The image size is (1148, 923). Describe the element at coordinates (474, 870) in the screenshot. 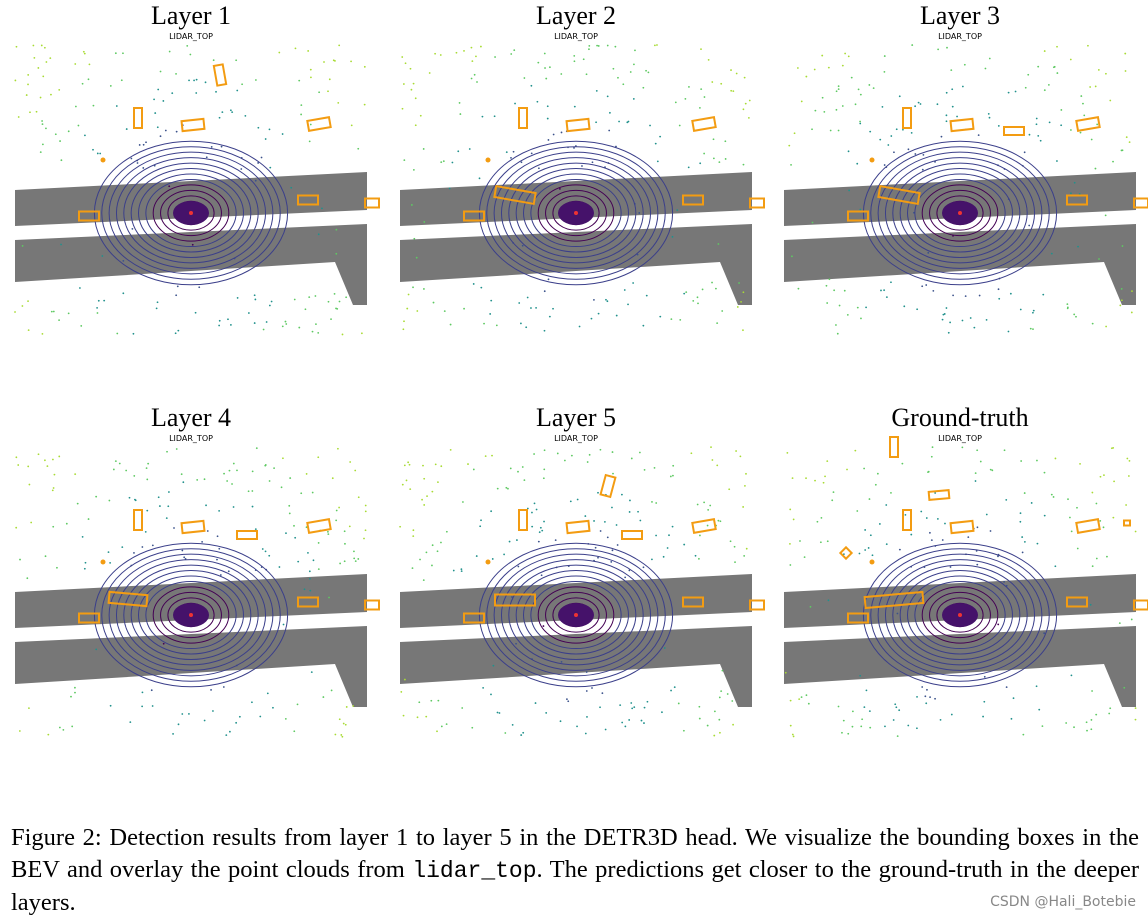

I see `caption-code: lidar_top` at that location.